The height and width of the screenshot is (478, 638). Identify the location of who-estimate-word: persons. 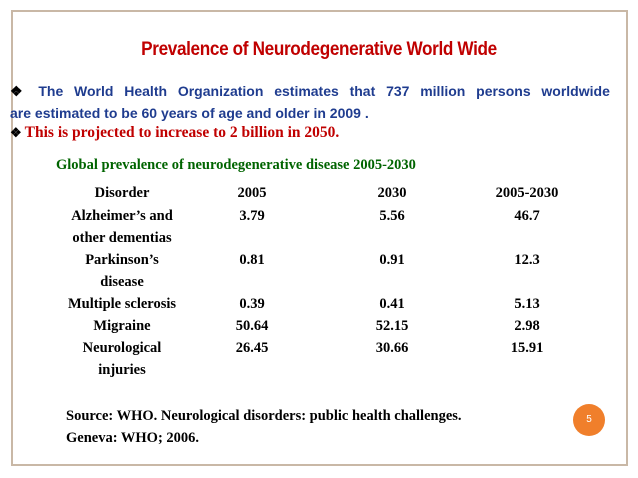
(503, 91).